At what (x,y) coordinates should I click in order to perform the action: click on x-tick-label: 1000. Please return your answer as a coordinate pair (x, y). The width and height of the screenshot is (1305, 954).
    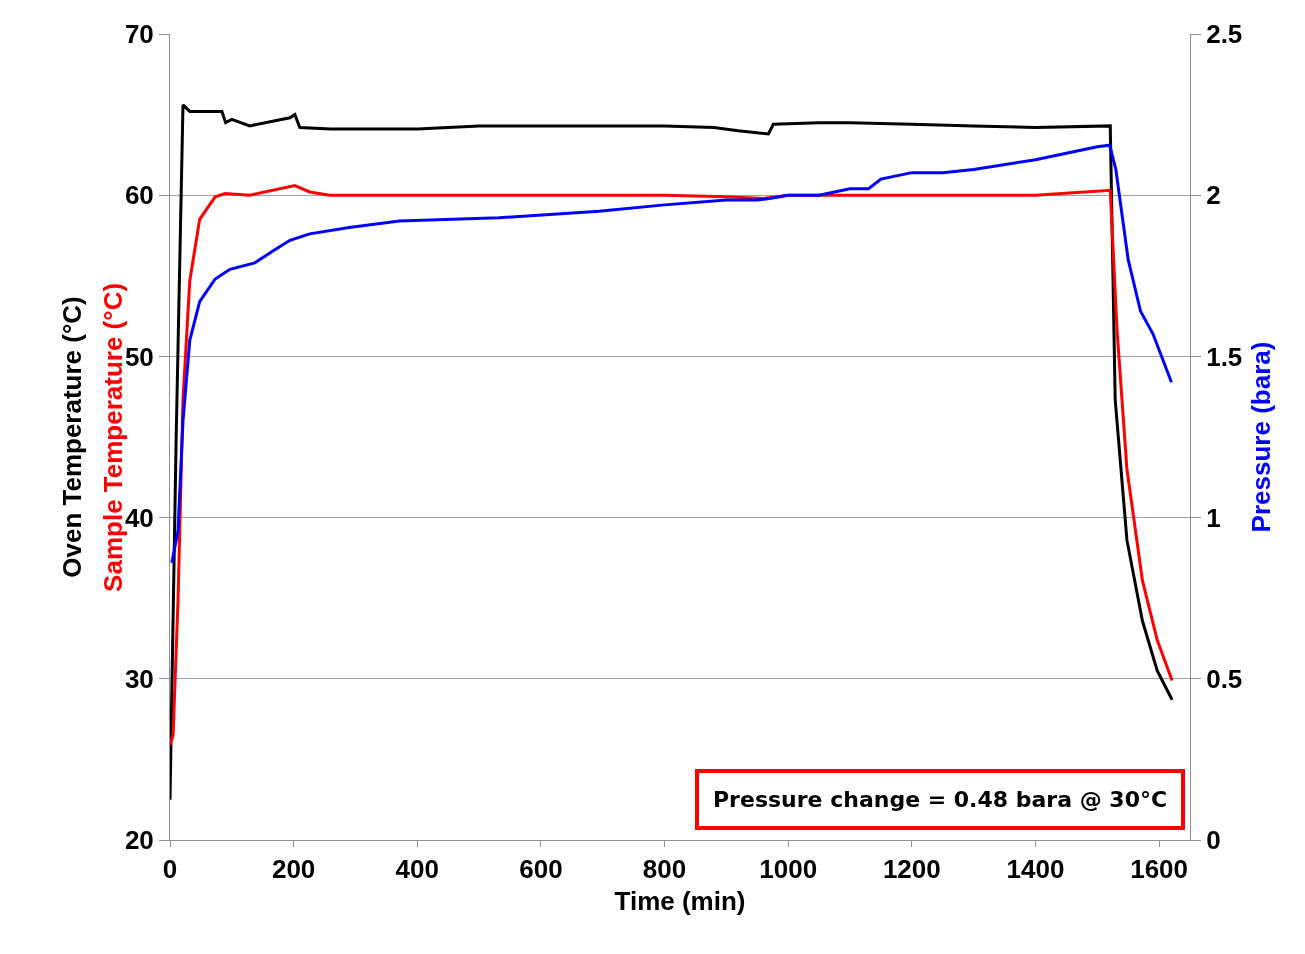
    Looking at the image, I should click on (788, 869).